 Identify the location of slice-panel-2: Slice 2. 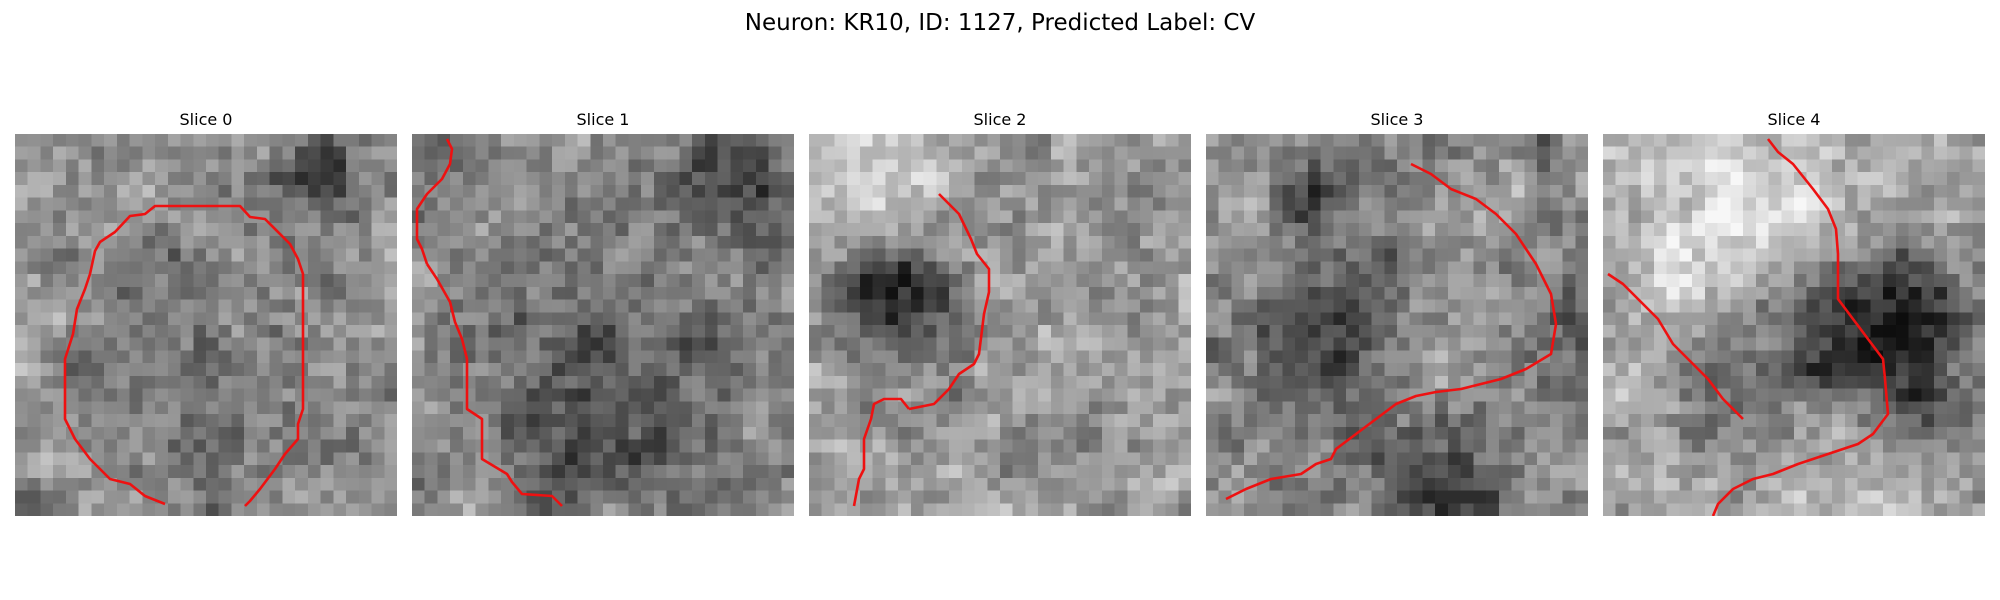
(1000, 313).